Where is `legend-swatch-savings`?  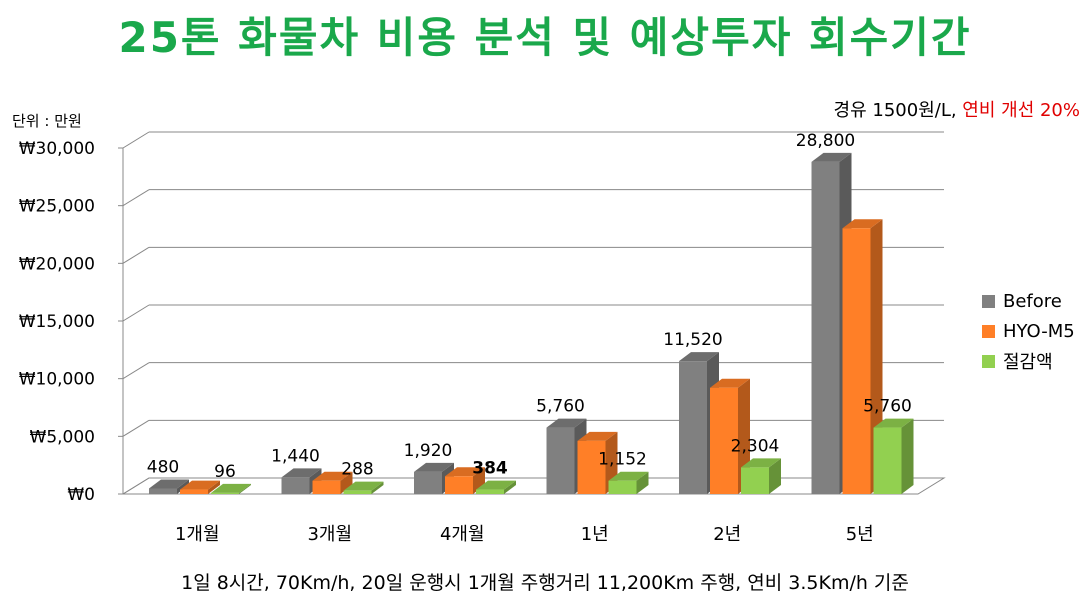 legend-swatch-savings is located at coordinates (988, 361).